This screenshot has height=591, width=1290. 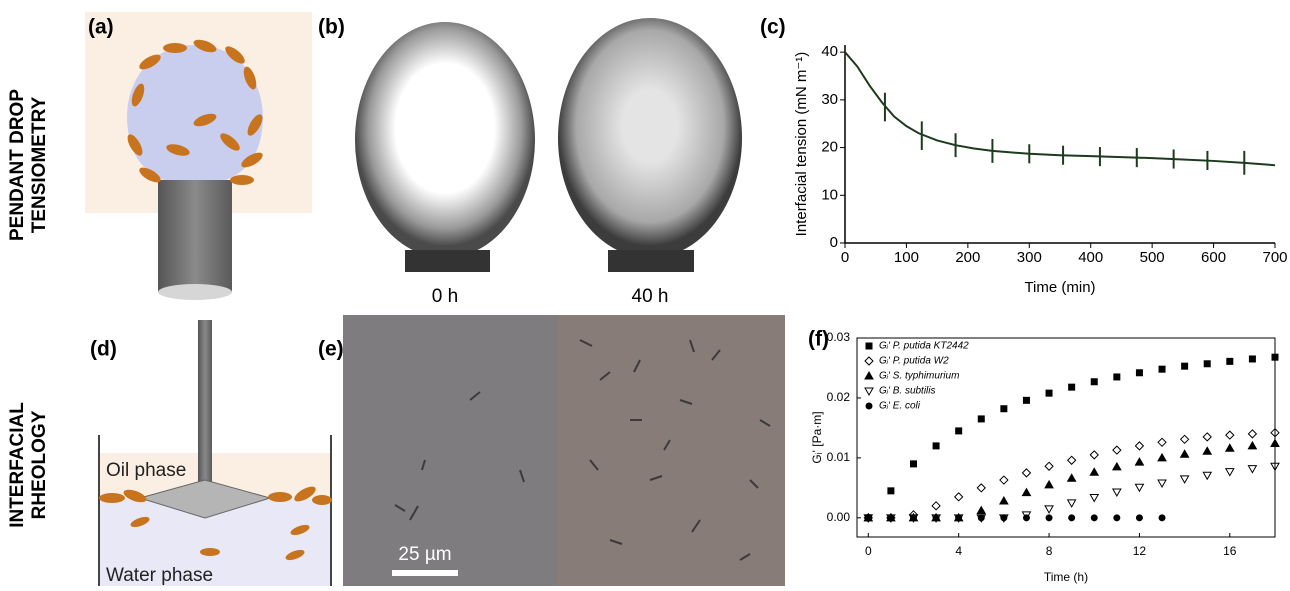 I want to click on row-label: INTERFACIAL, so click(x=17, y=465).